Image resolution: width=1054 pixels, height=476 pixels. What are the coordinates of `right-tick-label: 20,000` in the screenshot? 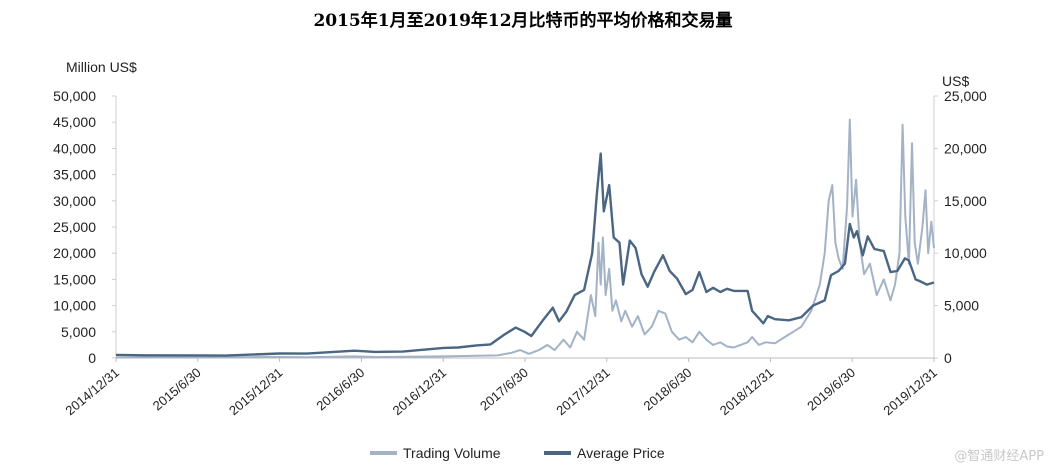 It's located at (965, 148).